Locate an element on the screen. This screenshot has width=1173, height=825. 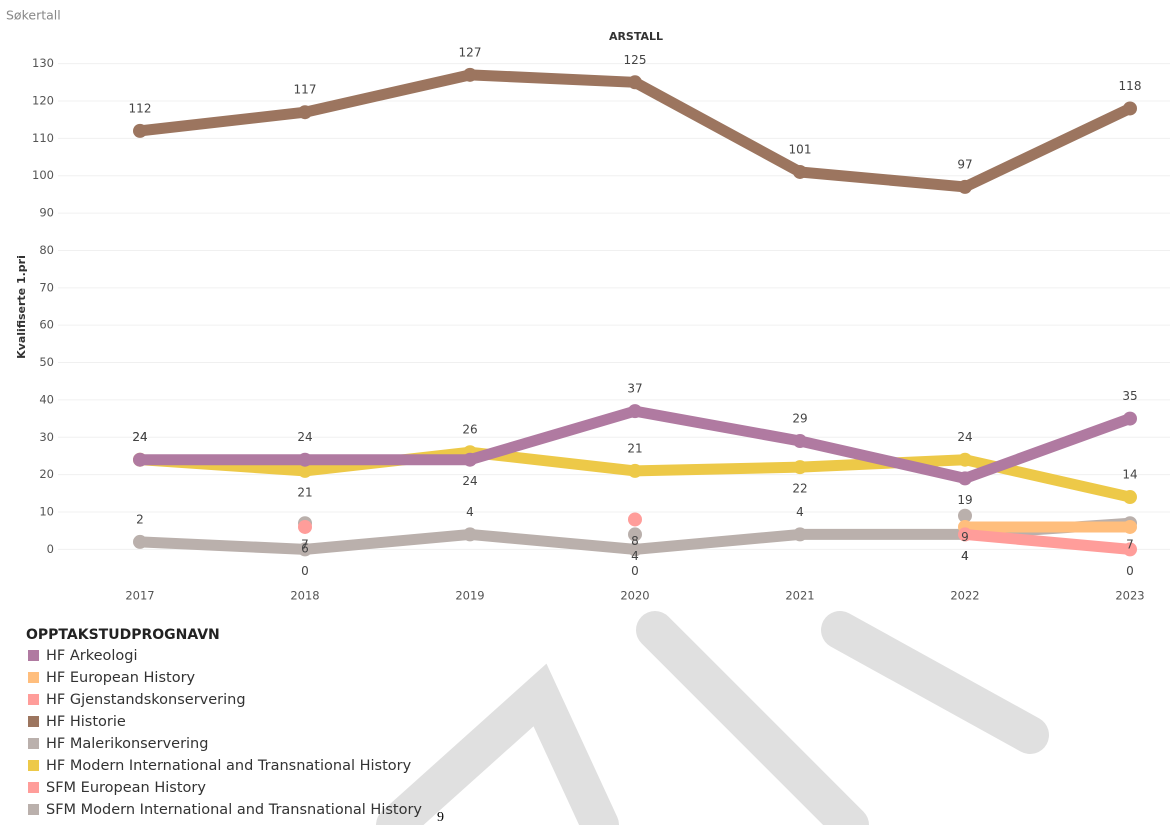
x-tick-label: 2020 is located at coordinates (634, 596).